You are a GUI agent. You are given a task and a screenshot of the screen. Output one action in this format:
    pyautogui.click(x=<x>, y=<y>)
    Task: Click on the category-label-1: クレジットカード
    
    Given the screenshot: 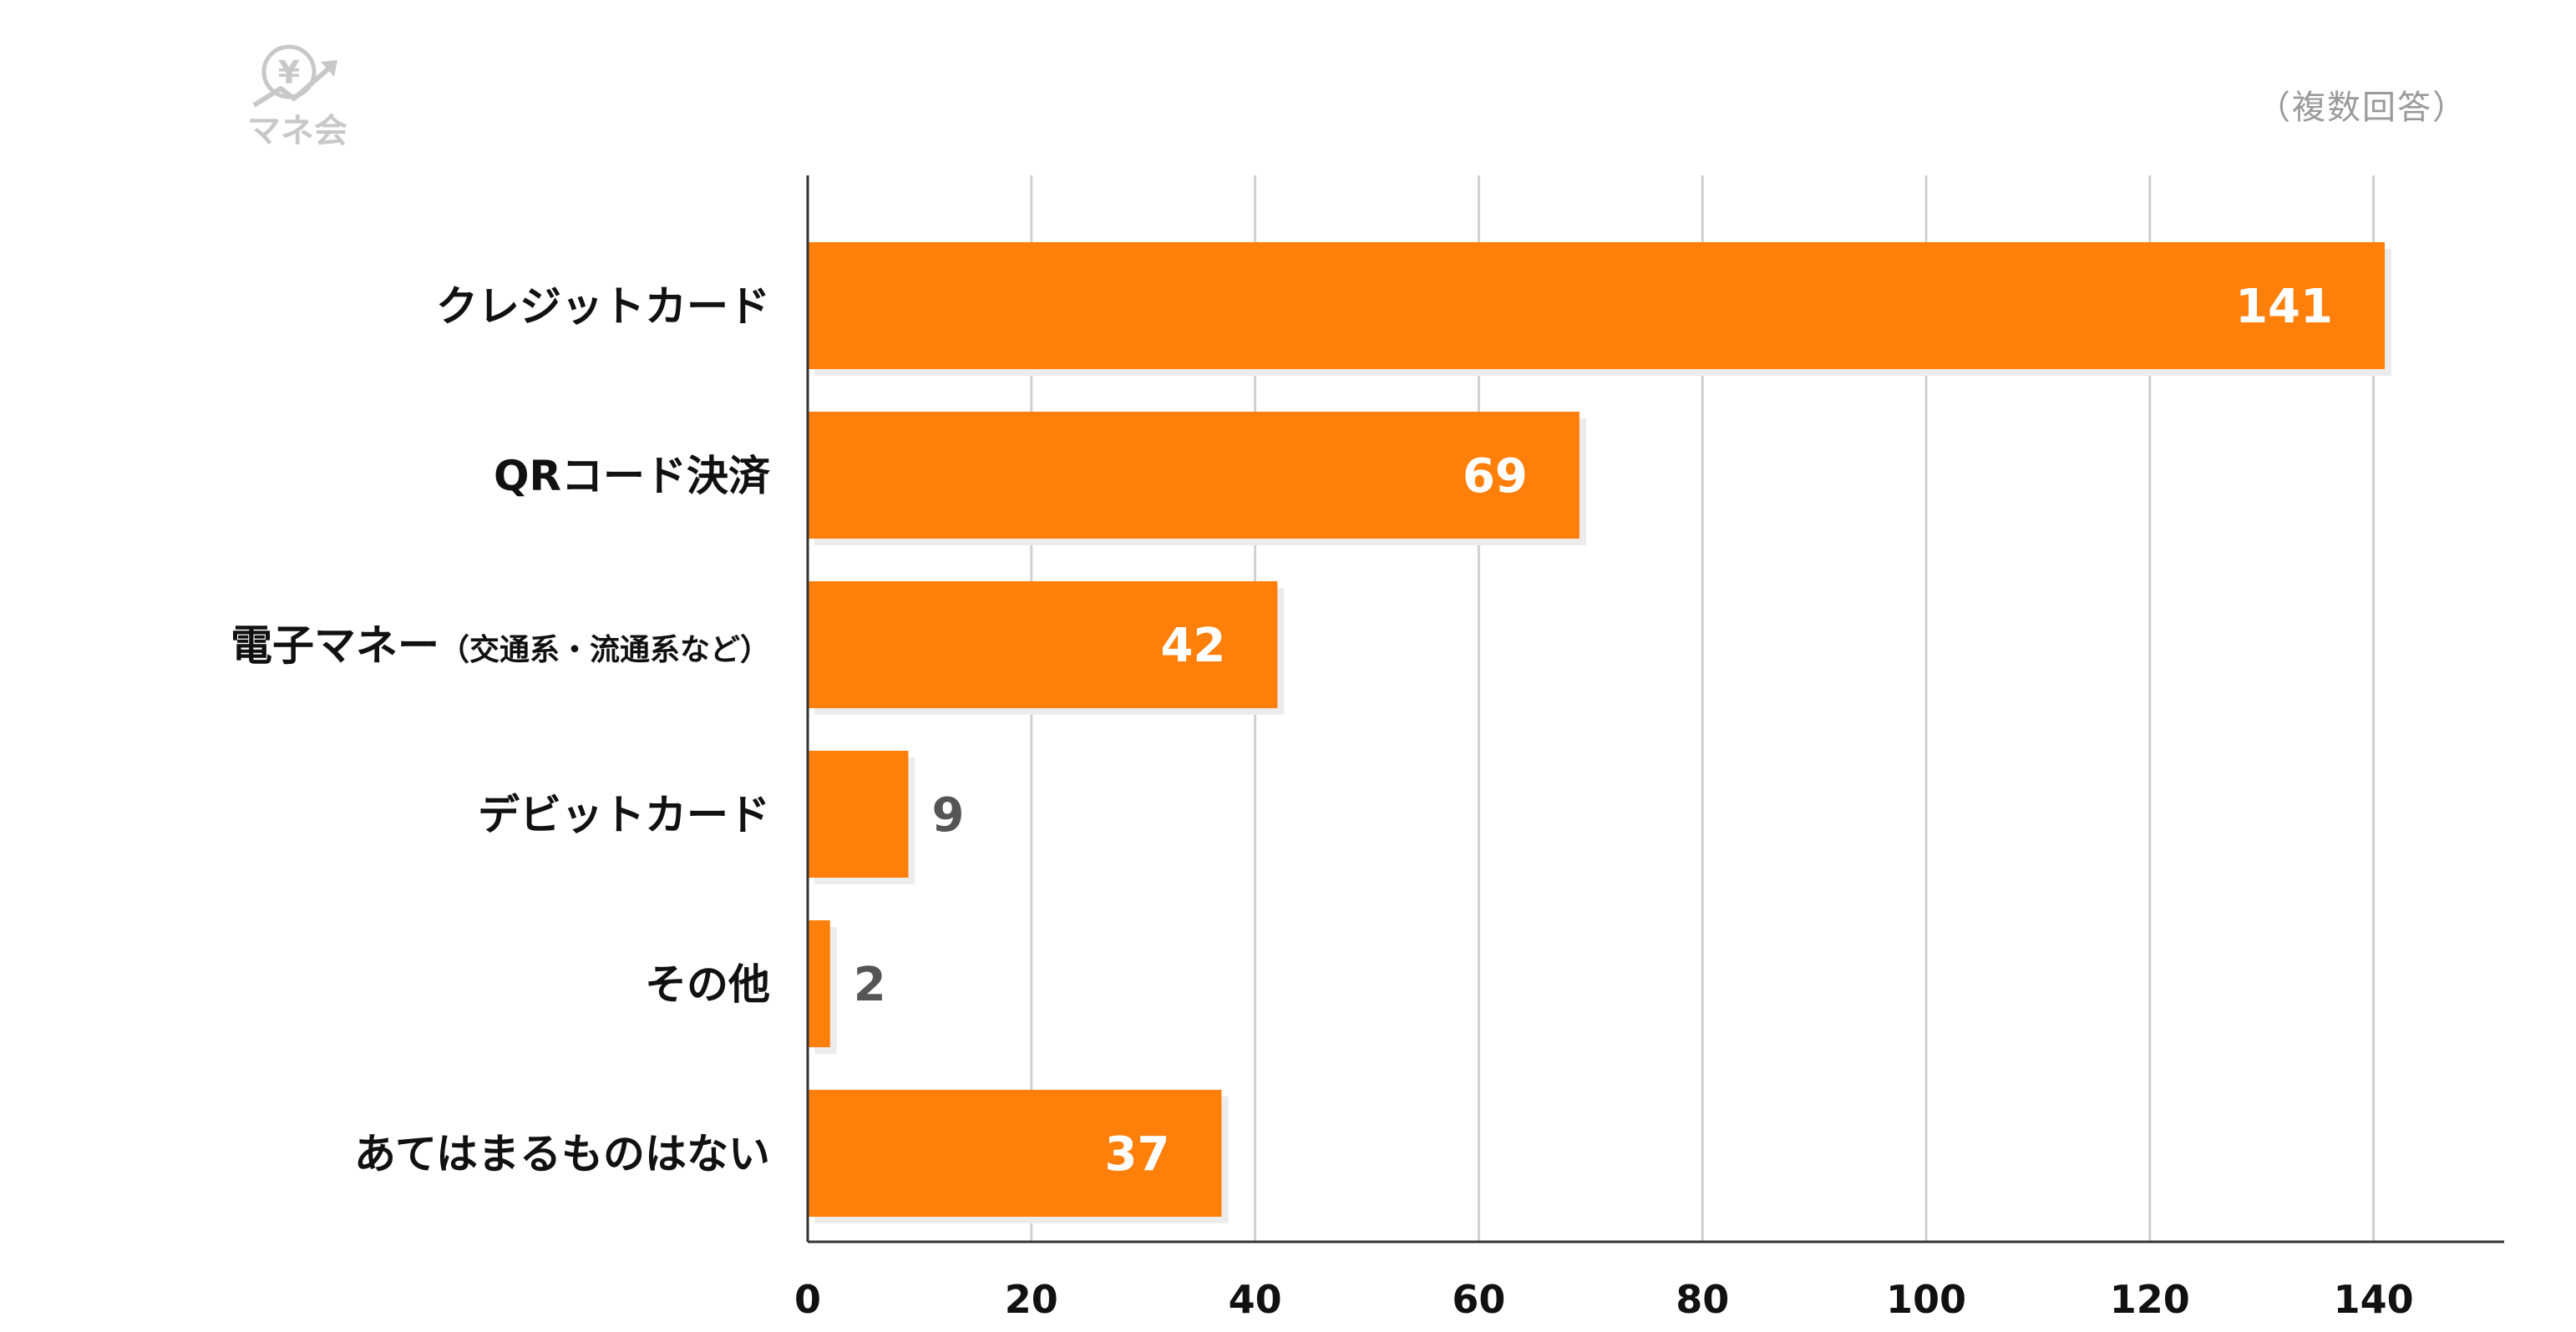 What is the action you would take?
    pyautogui.click(x=603, y=306)
    